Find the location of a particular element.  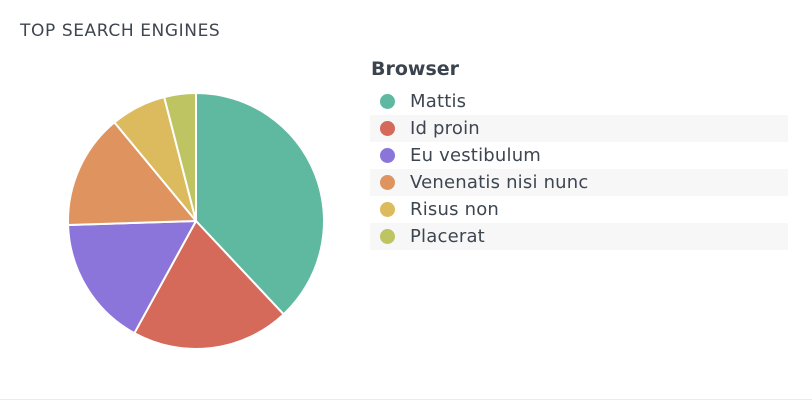

legend-item-venenatis-nisi-nunc: Venenatis nisi nunc is located at coordinates (579, 182).